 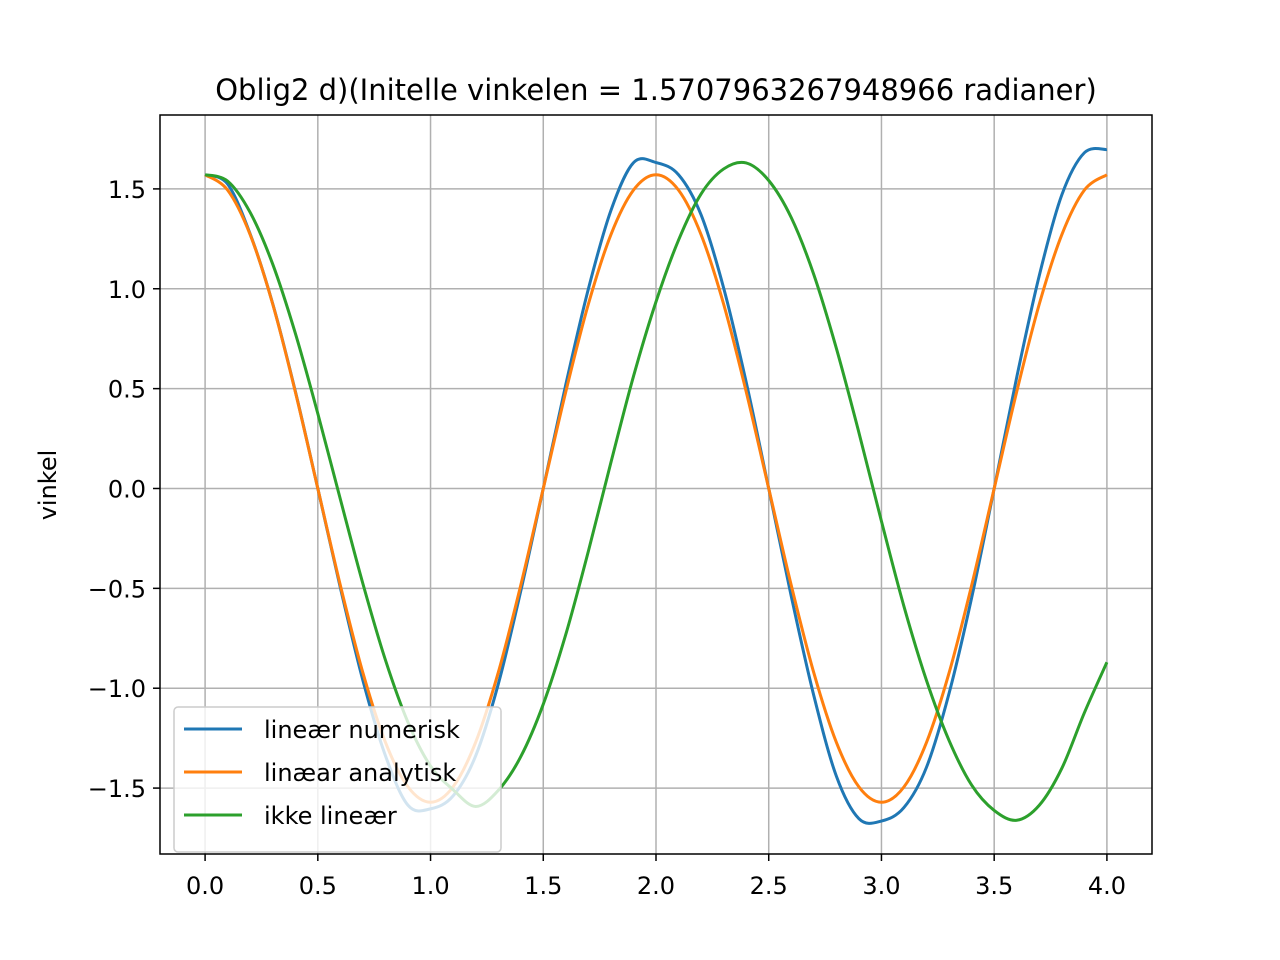 I want to click on y-tick-label: −1.5, so click(x=117, y=789).